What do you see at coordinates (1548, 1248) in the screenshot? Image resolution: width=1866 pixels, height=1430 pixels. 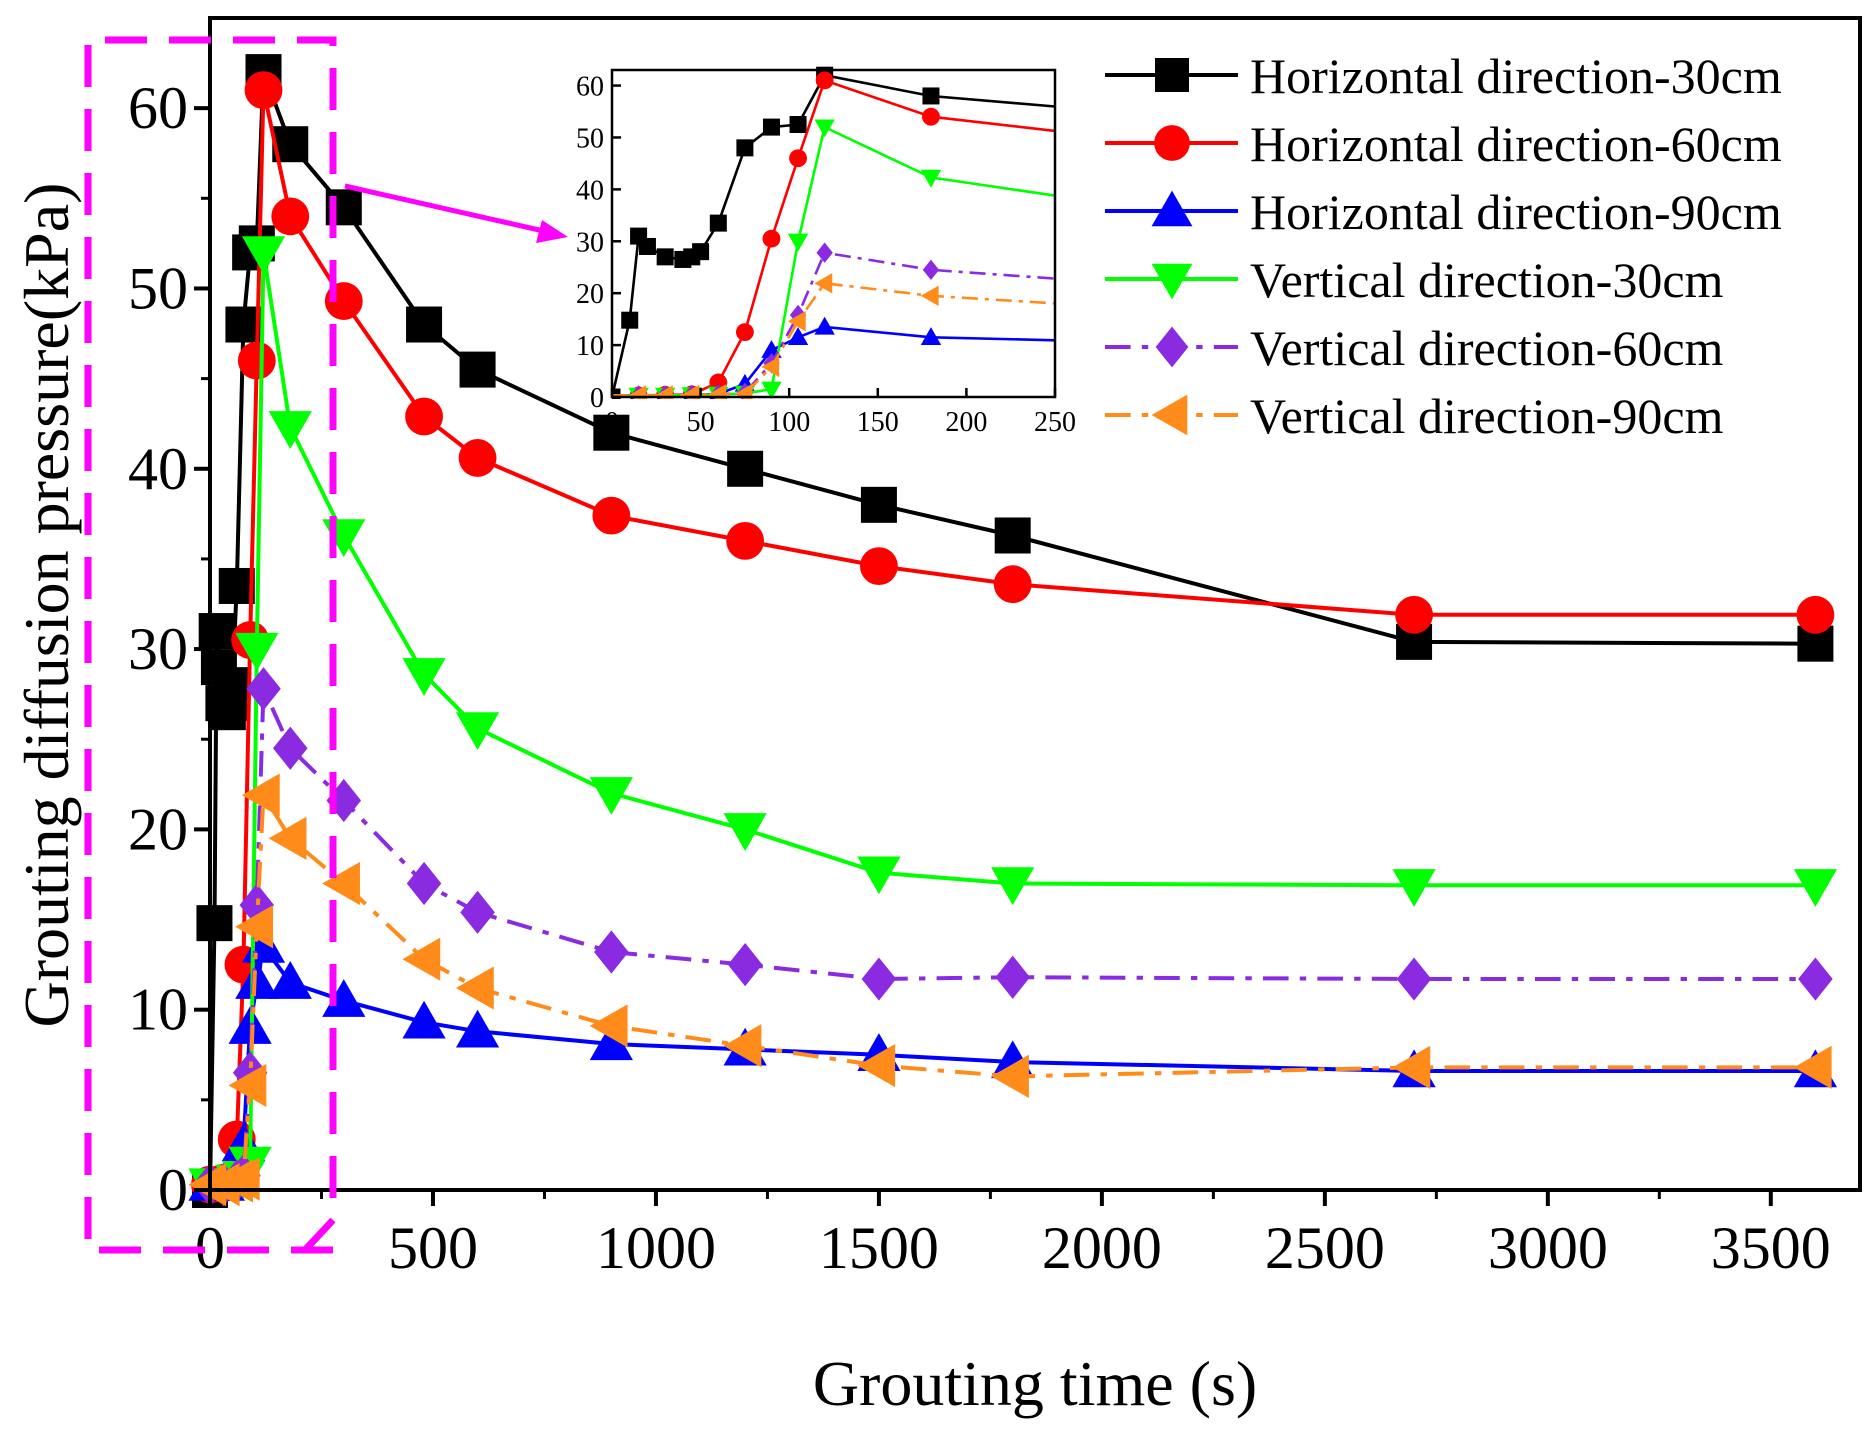 I see `x-tick-label: 3000` at bounding box center [1548, 1248].